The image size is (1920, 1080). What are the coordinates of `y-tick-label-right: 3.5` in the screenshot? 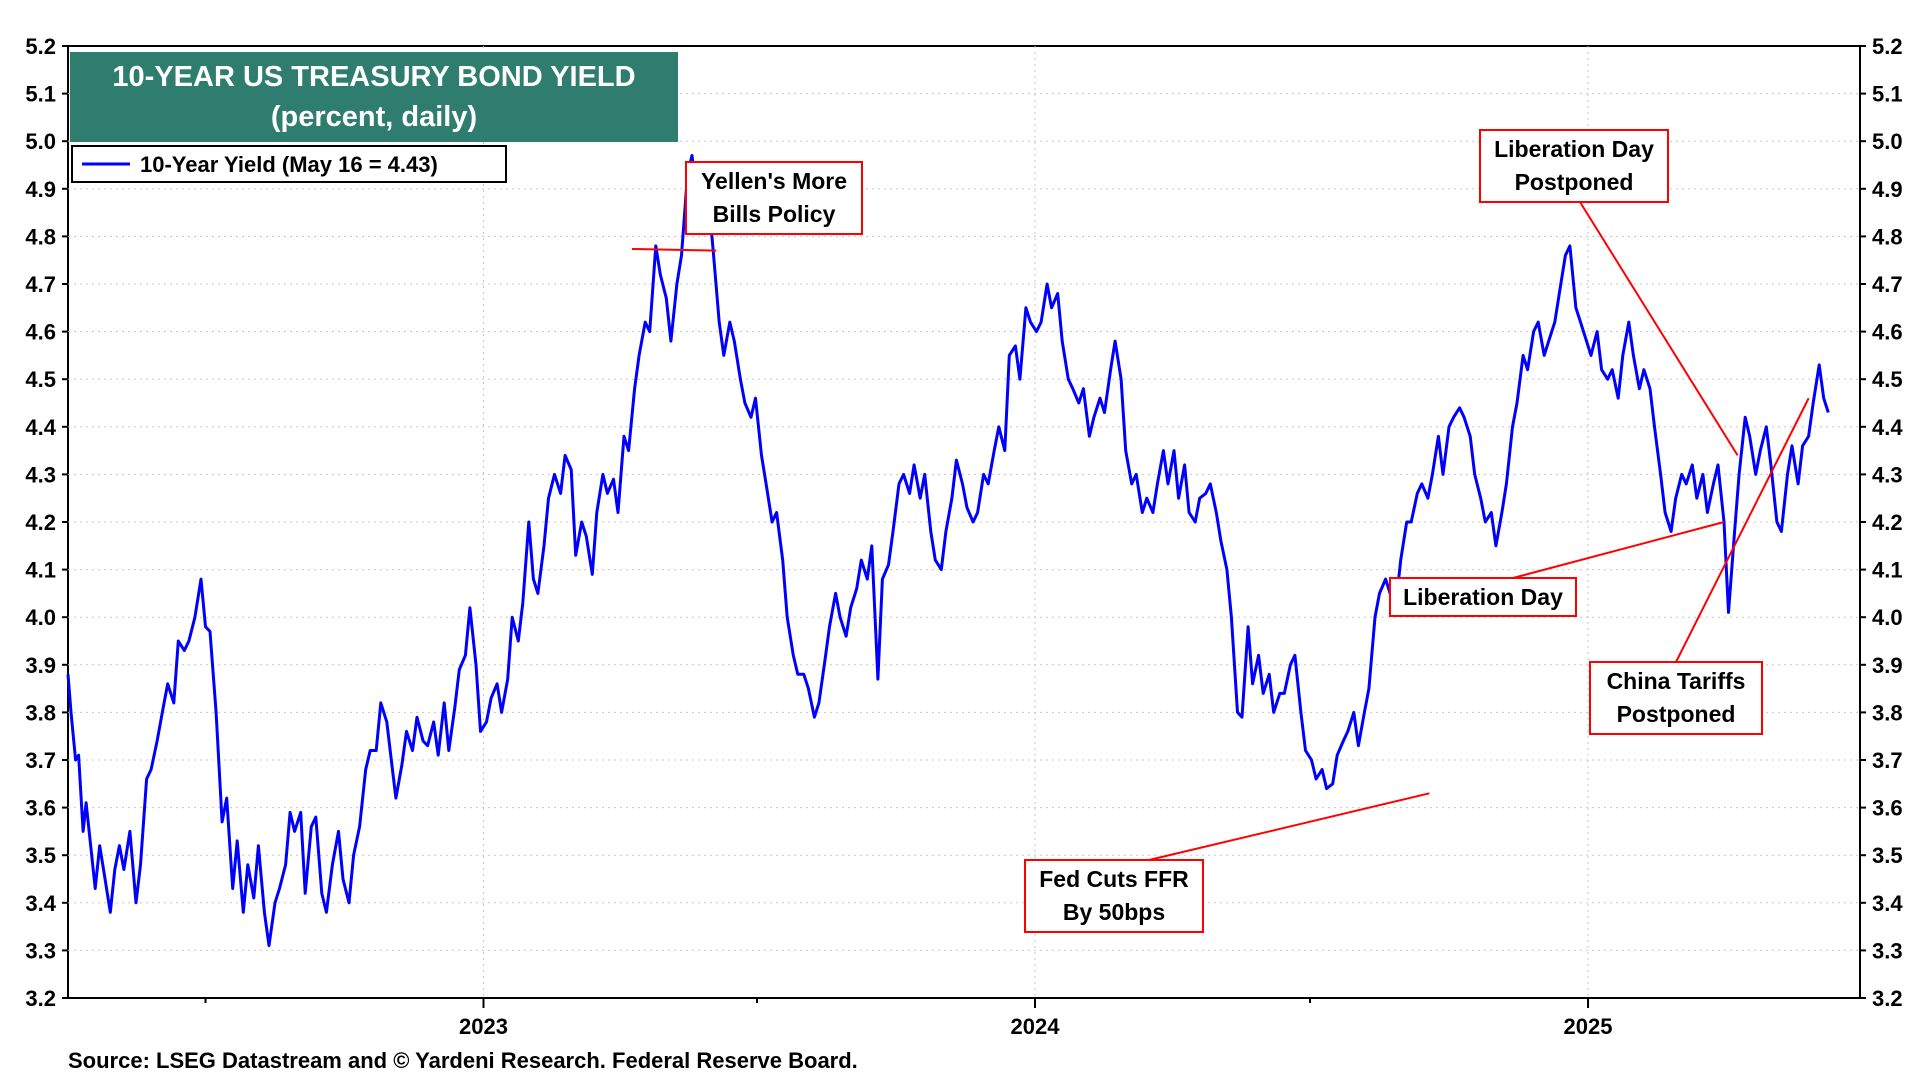 It's located at (1887, 855).